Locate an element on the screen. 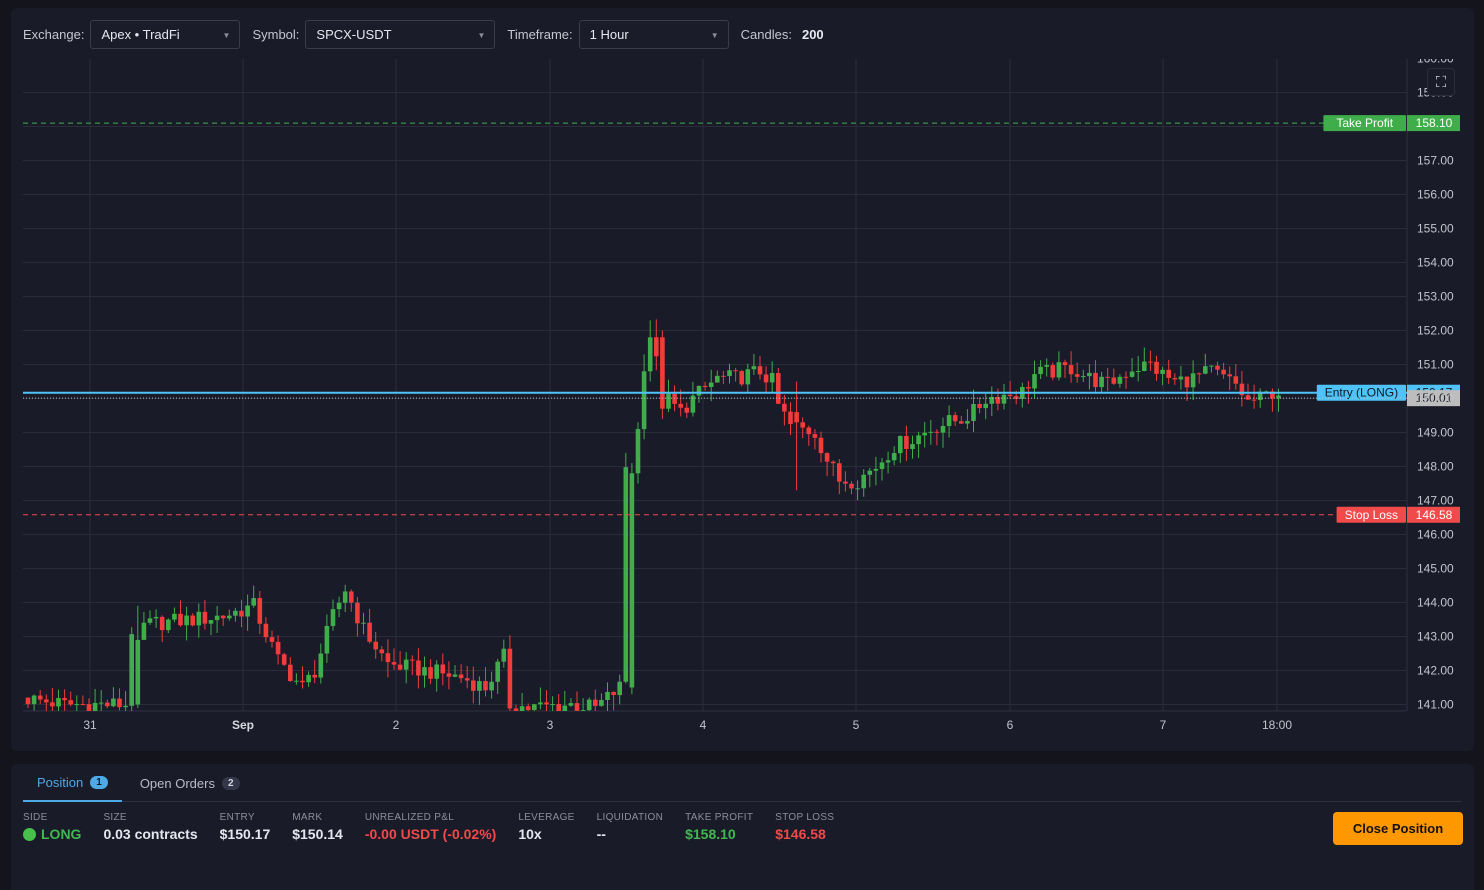  stat-mark: MARK $150.14 is located at coordinates (317, 827).